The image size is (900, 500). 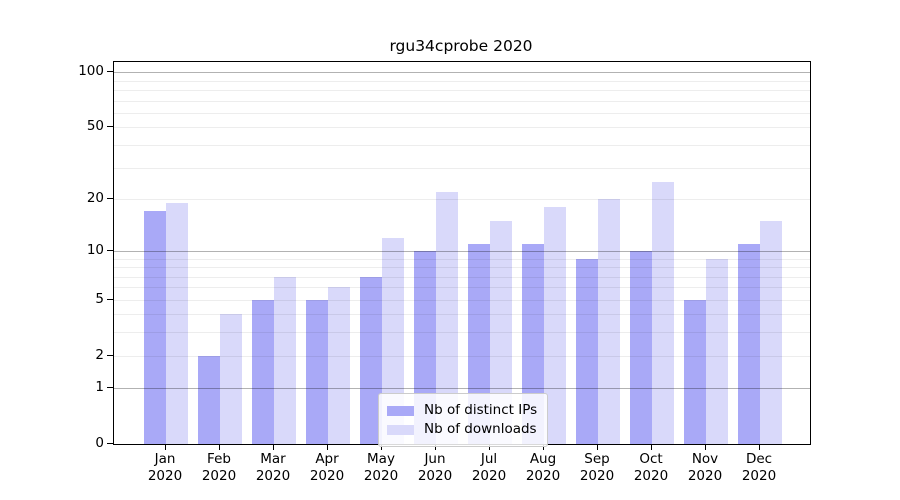 What do you see at coordinates (749, 343) in the screenshot?
I see `bar-distinct-ips-dec` at bounding box center [749, 343].